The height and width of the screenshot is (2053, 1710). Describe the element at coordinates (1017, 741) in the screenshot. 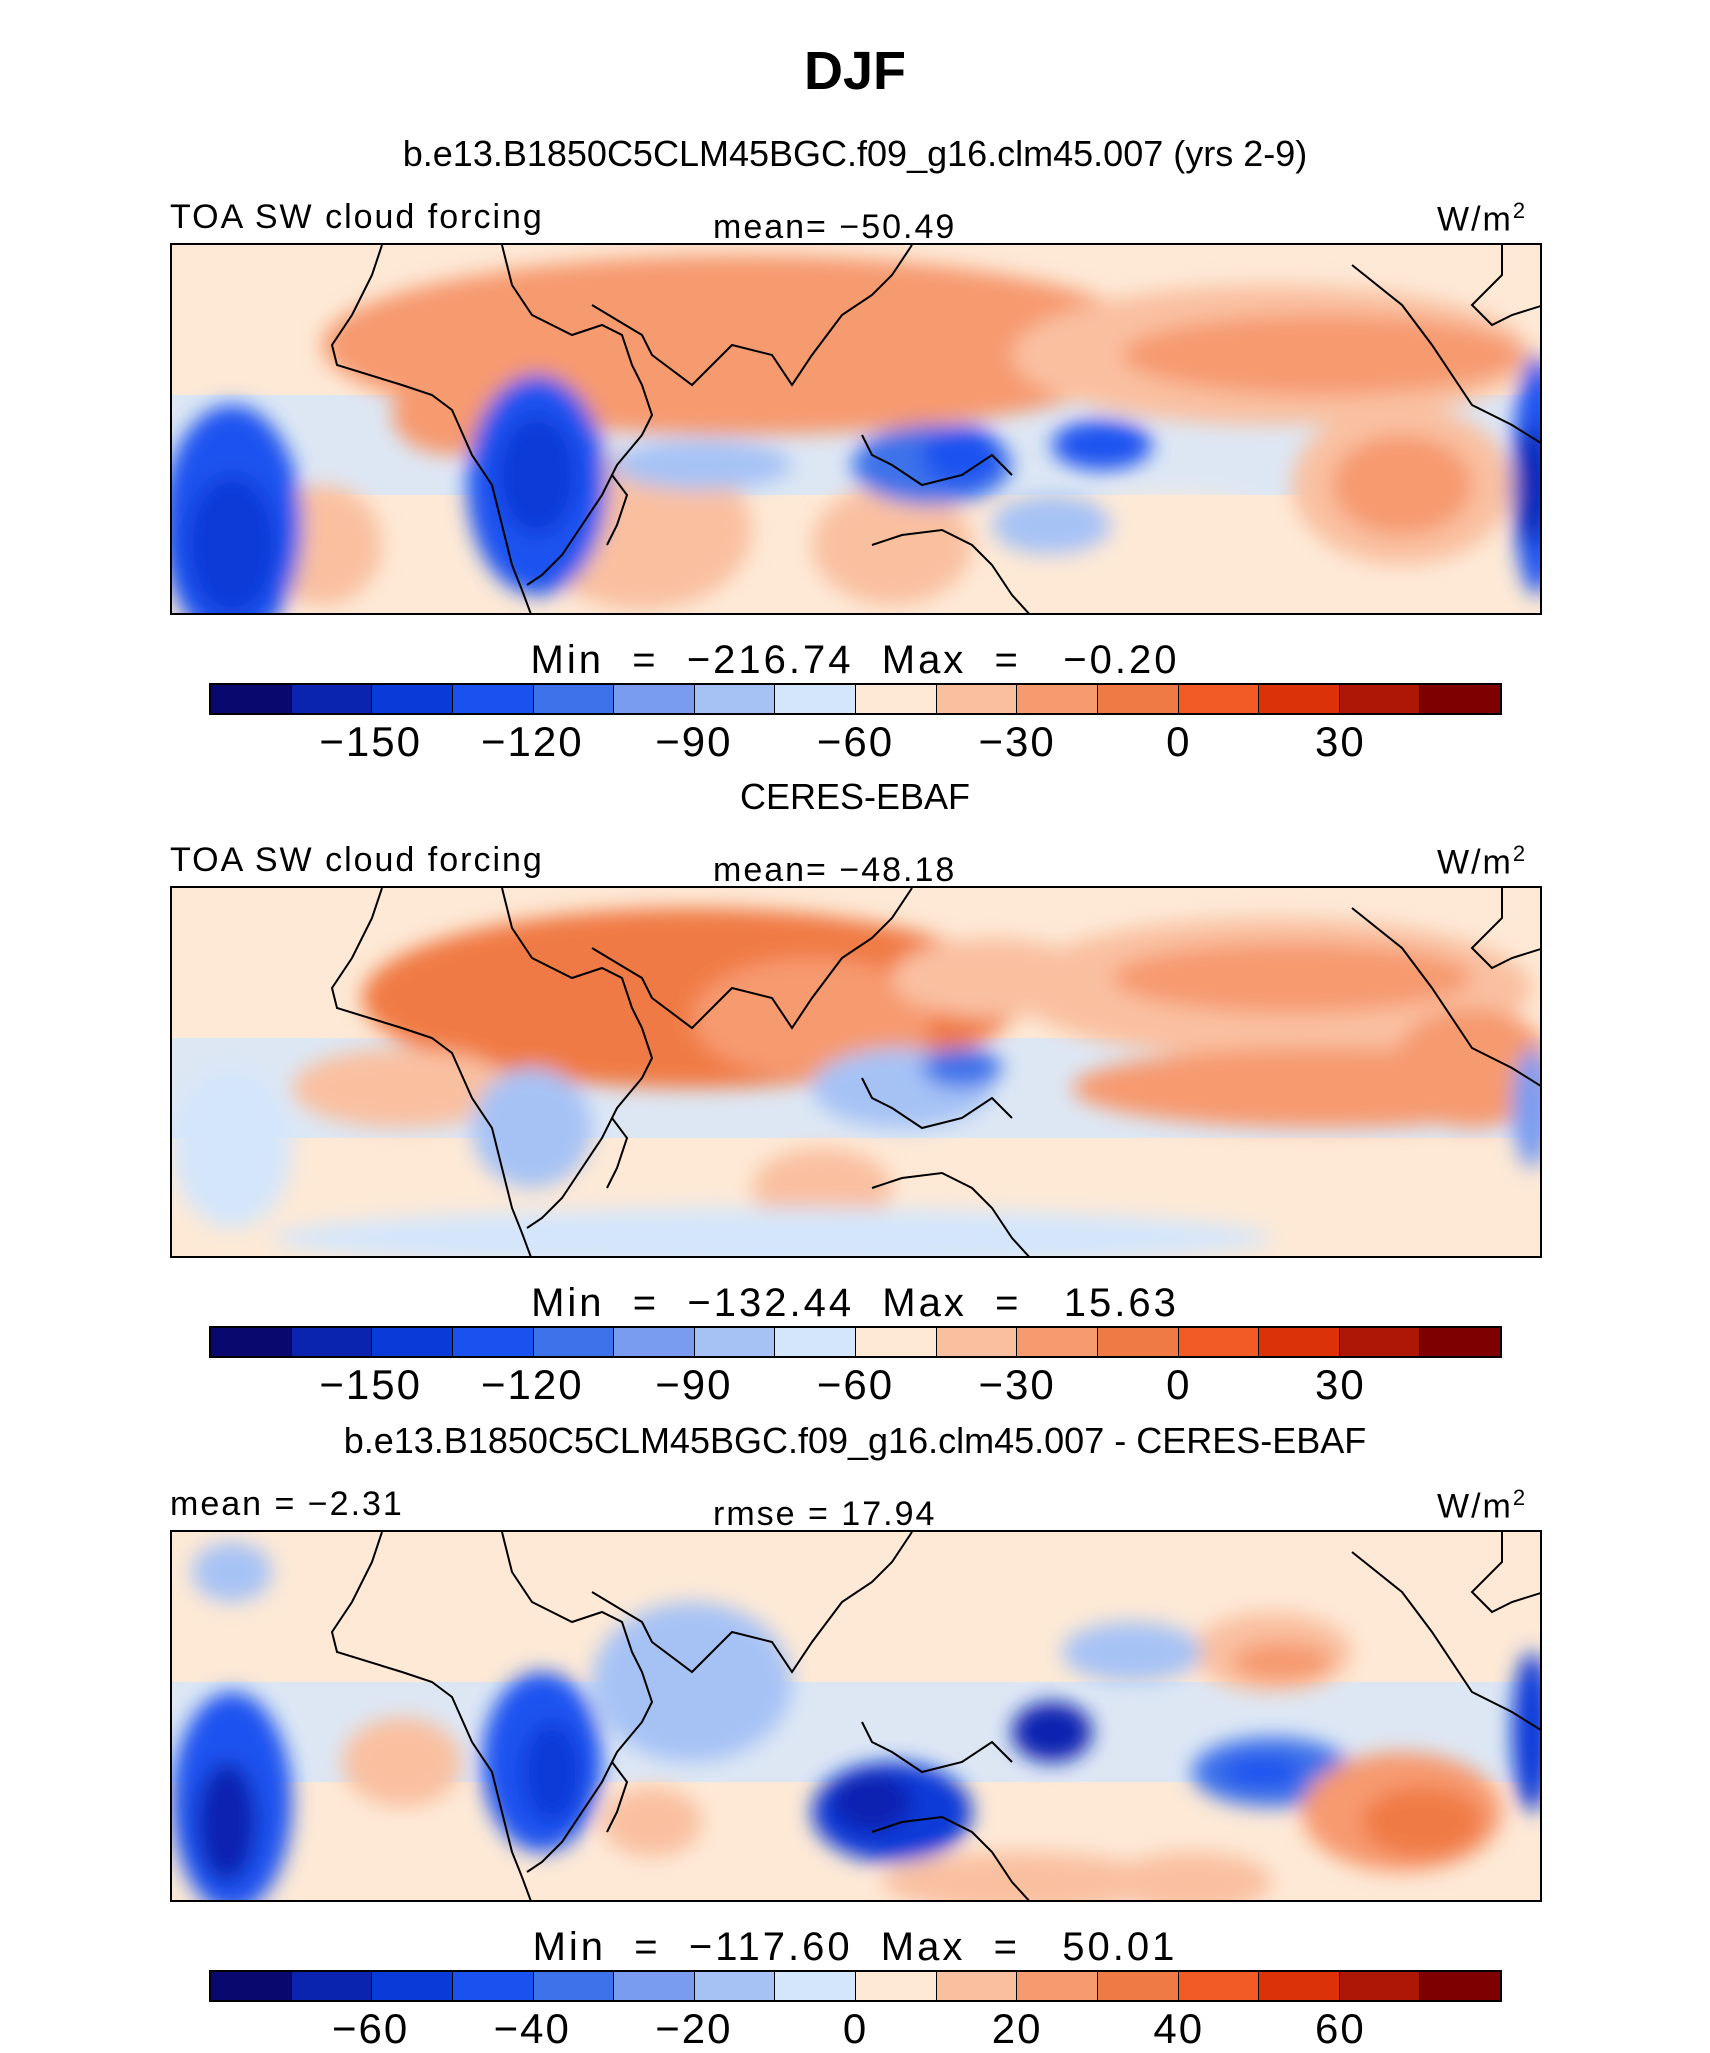

I see `colorbar-tick-label: −30` at that location.